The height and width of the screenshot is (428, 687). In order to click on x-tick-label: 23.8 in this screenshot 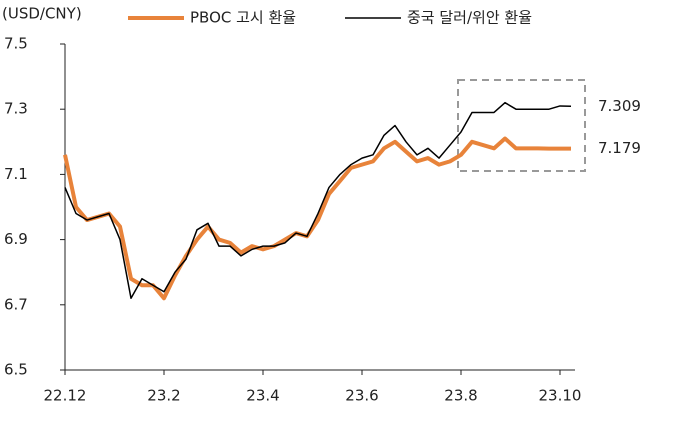, I will do `click(460, 396)`.